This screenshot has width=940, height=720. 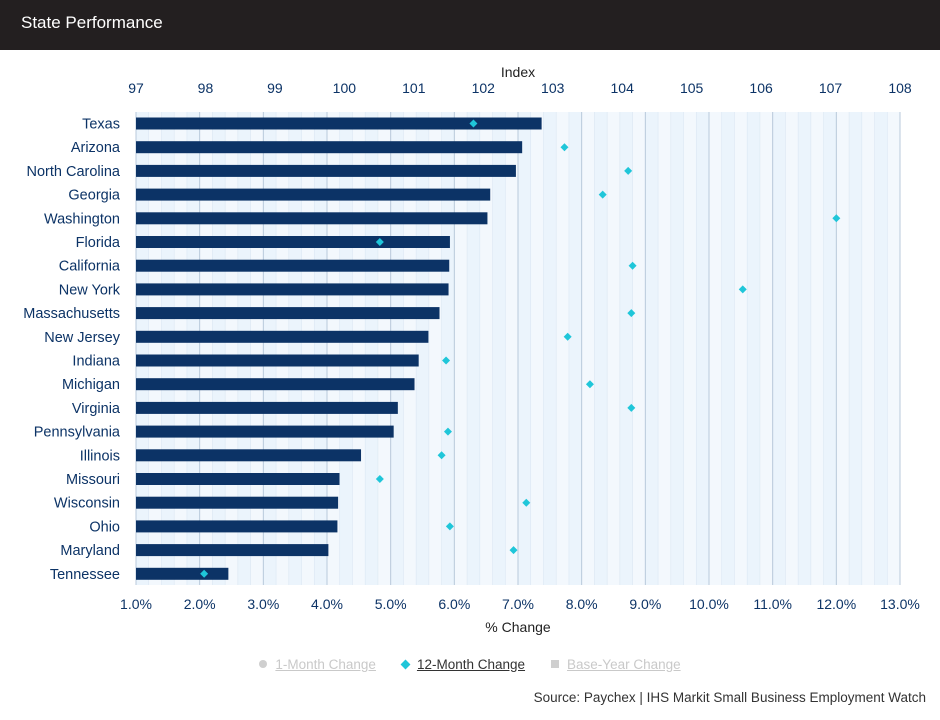 What do you see at coordinates (339, 123) in the screenshot?
I see `bar-texas` at bounding box center [339, 123].